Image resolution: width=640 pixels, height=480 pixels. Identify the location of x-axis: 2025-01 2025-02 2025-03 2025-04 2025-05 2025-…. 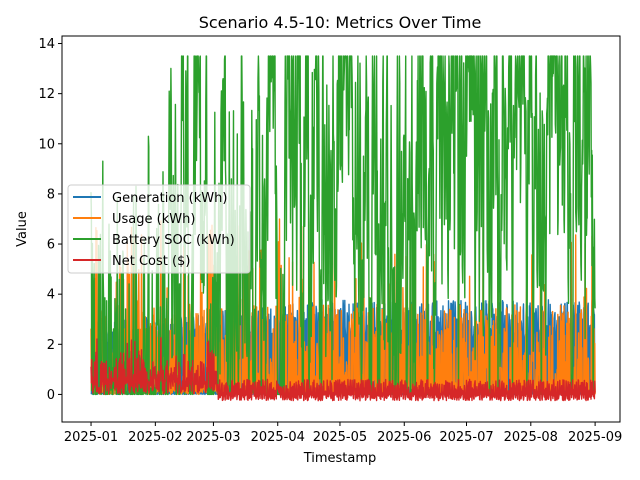
(343, 433).